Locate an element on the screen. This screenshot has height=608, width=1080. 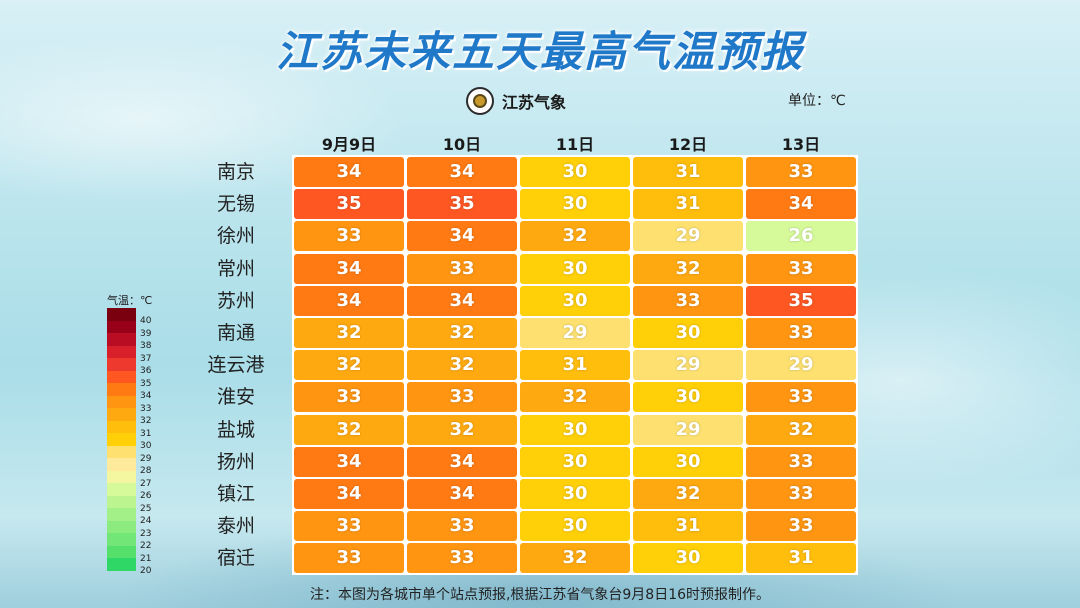
row-header-city: 徐州 is located at coordinates (235, 236).